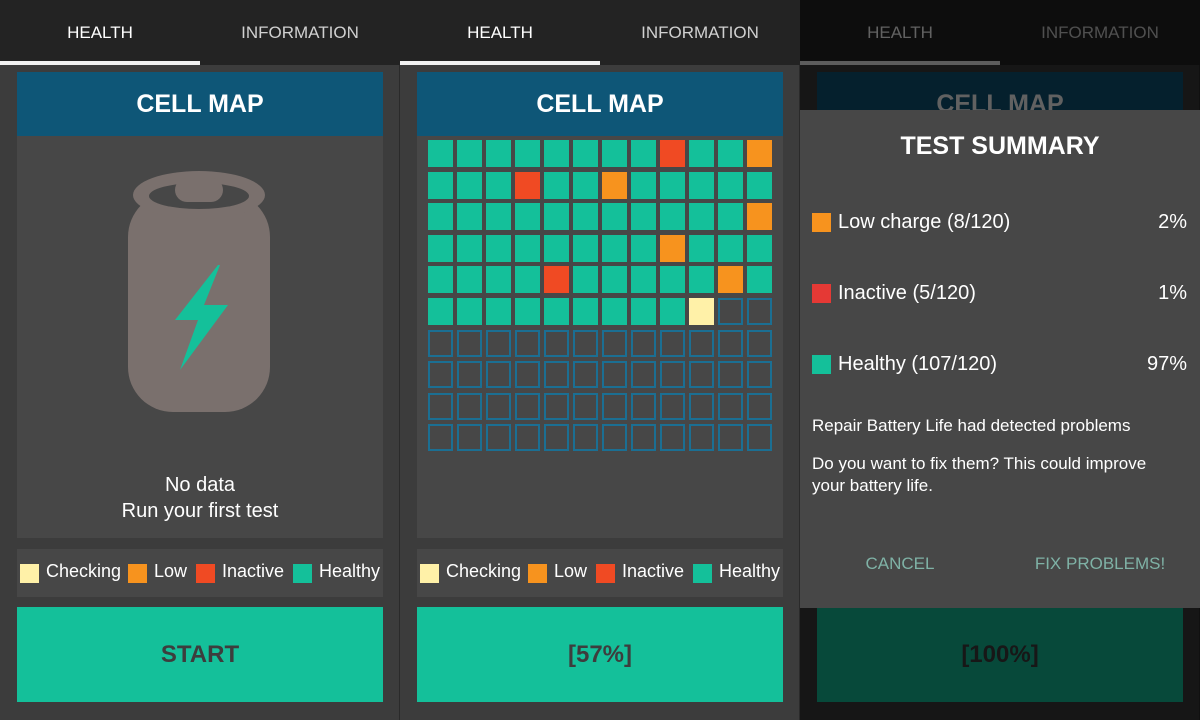  I want to click on tab-bar: HEALTH INFORMATION, so click(600, 32).